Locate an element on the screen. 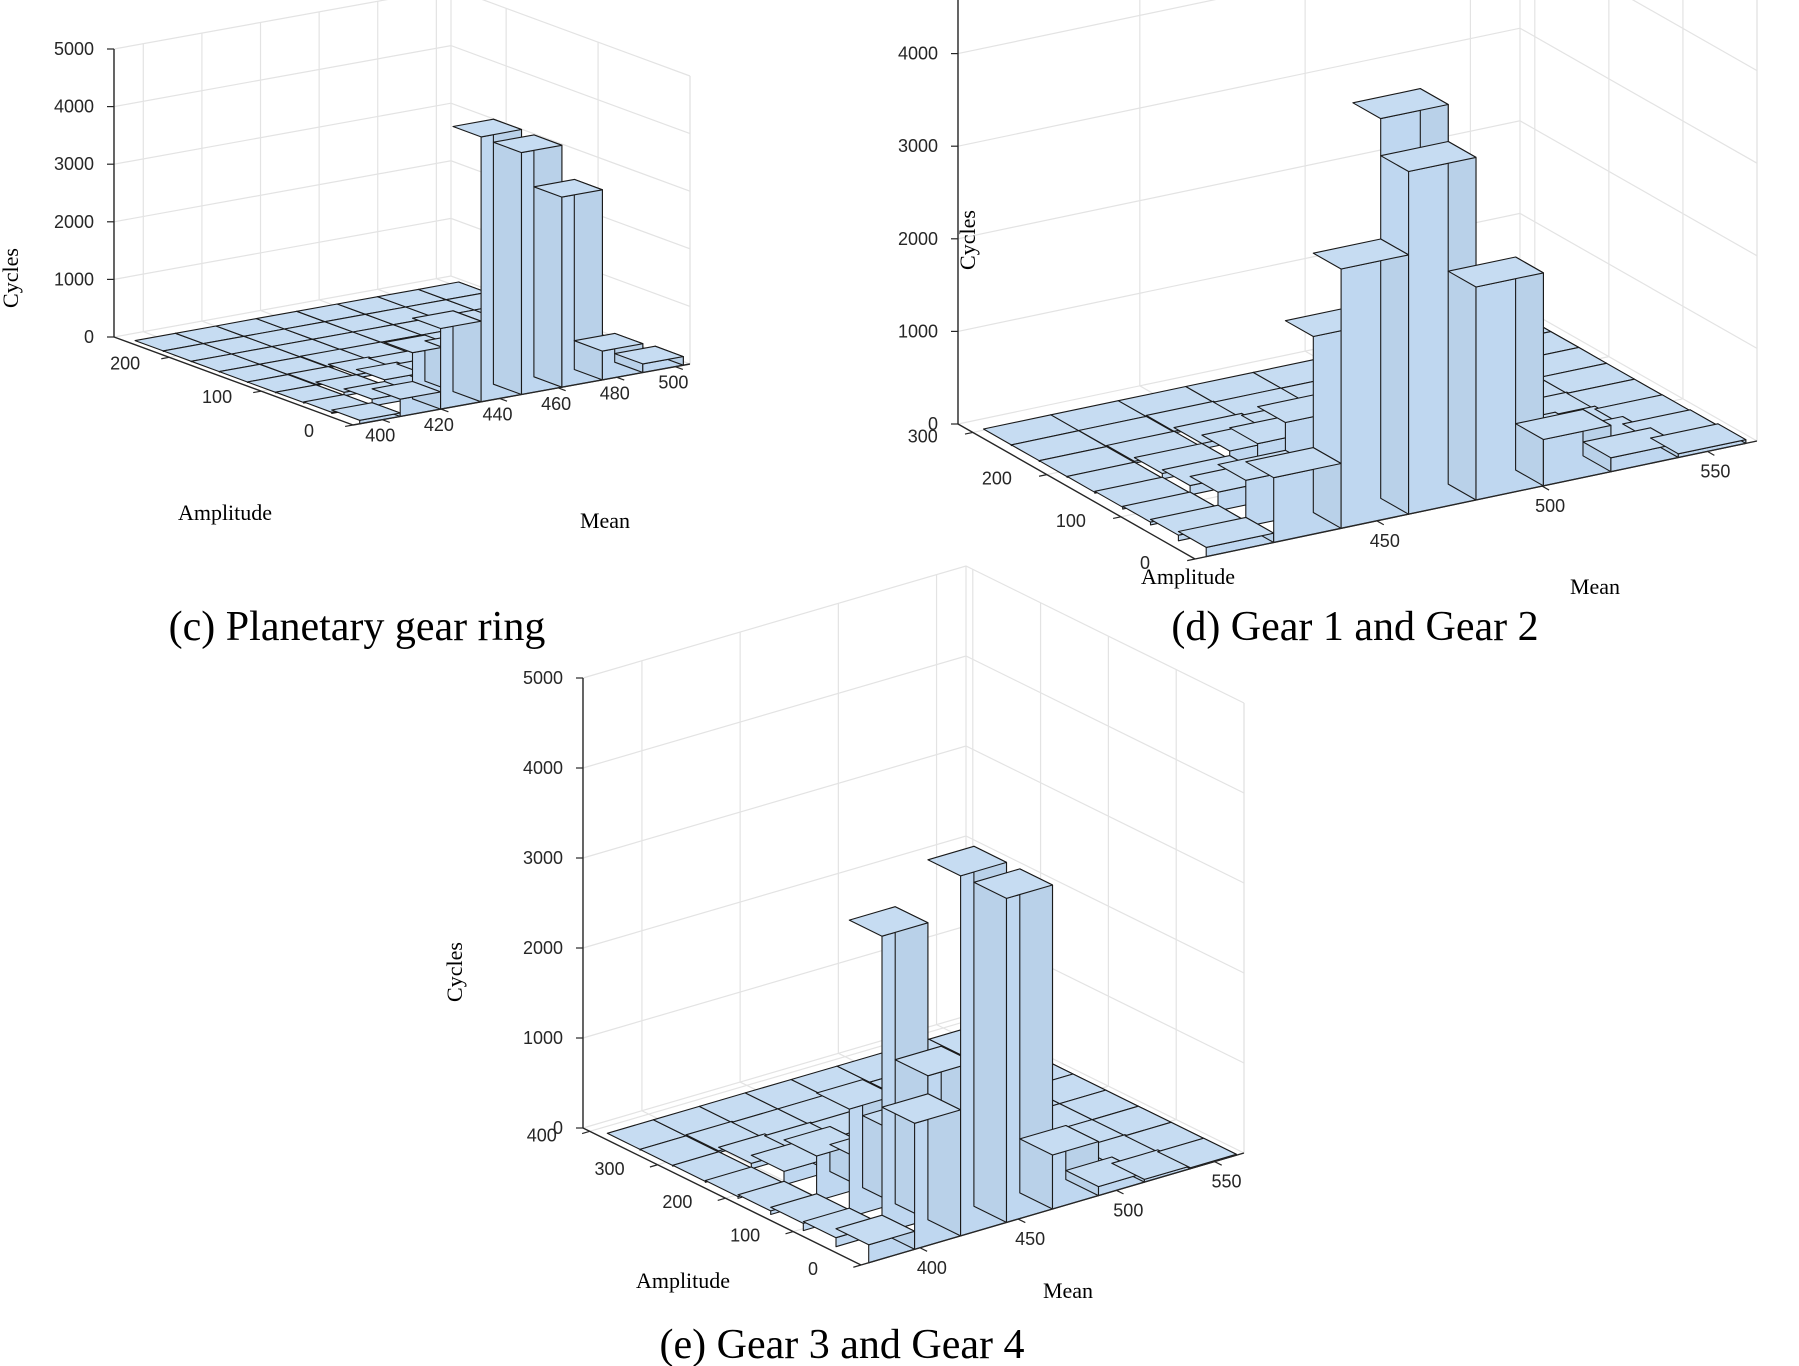 This screenshot has width=1799, height=1366. axis-labels: Mean Amplitude Cycles (d) Gear 1 and Gear 2 is located at coordinates (1287, 430).